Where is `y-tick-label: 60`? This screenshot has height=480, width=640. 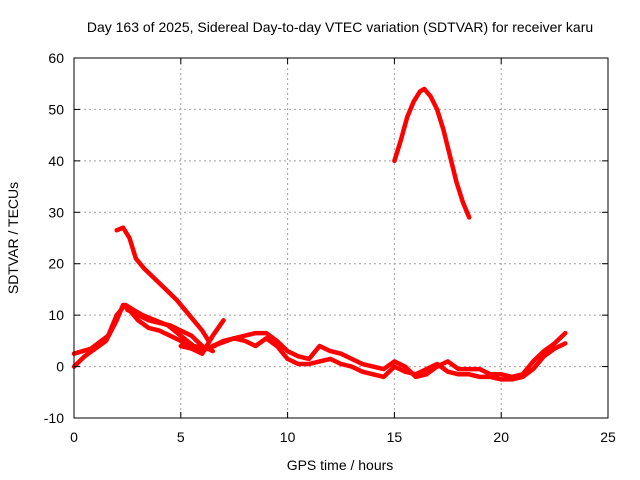 y-tick-label: 60 is located at coordinates (56, 58).